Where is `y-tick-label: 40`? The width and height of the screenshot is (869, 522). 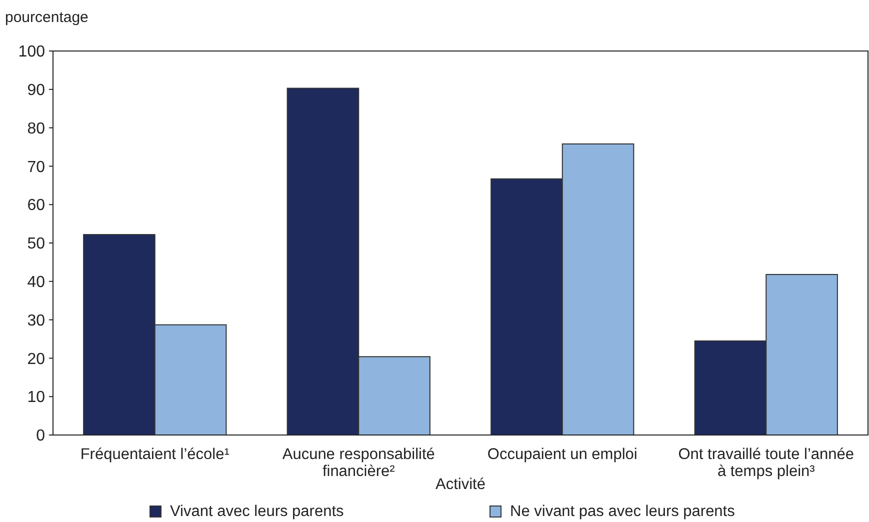 y-tick-label: 40 is located at coordinates (36, 282).